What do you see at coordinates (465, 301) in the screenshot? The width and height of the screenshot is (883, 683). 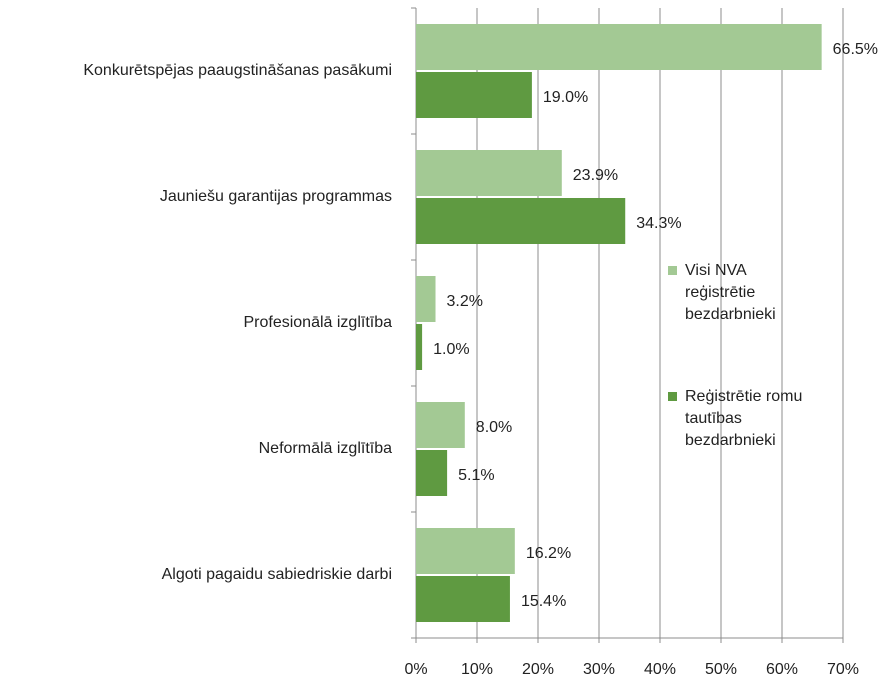 I see `data-label: 3.2%` at bounding box center [465, 301].